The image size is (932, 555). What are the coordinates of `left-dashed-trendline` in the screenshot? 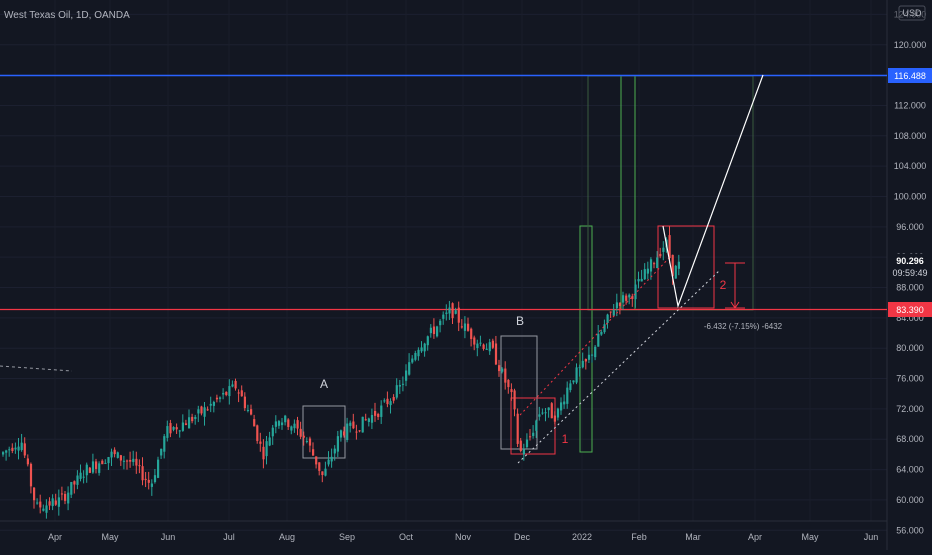 It's located at (36, 368).